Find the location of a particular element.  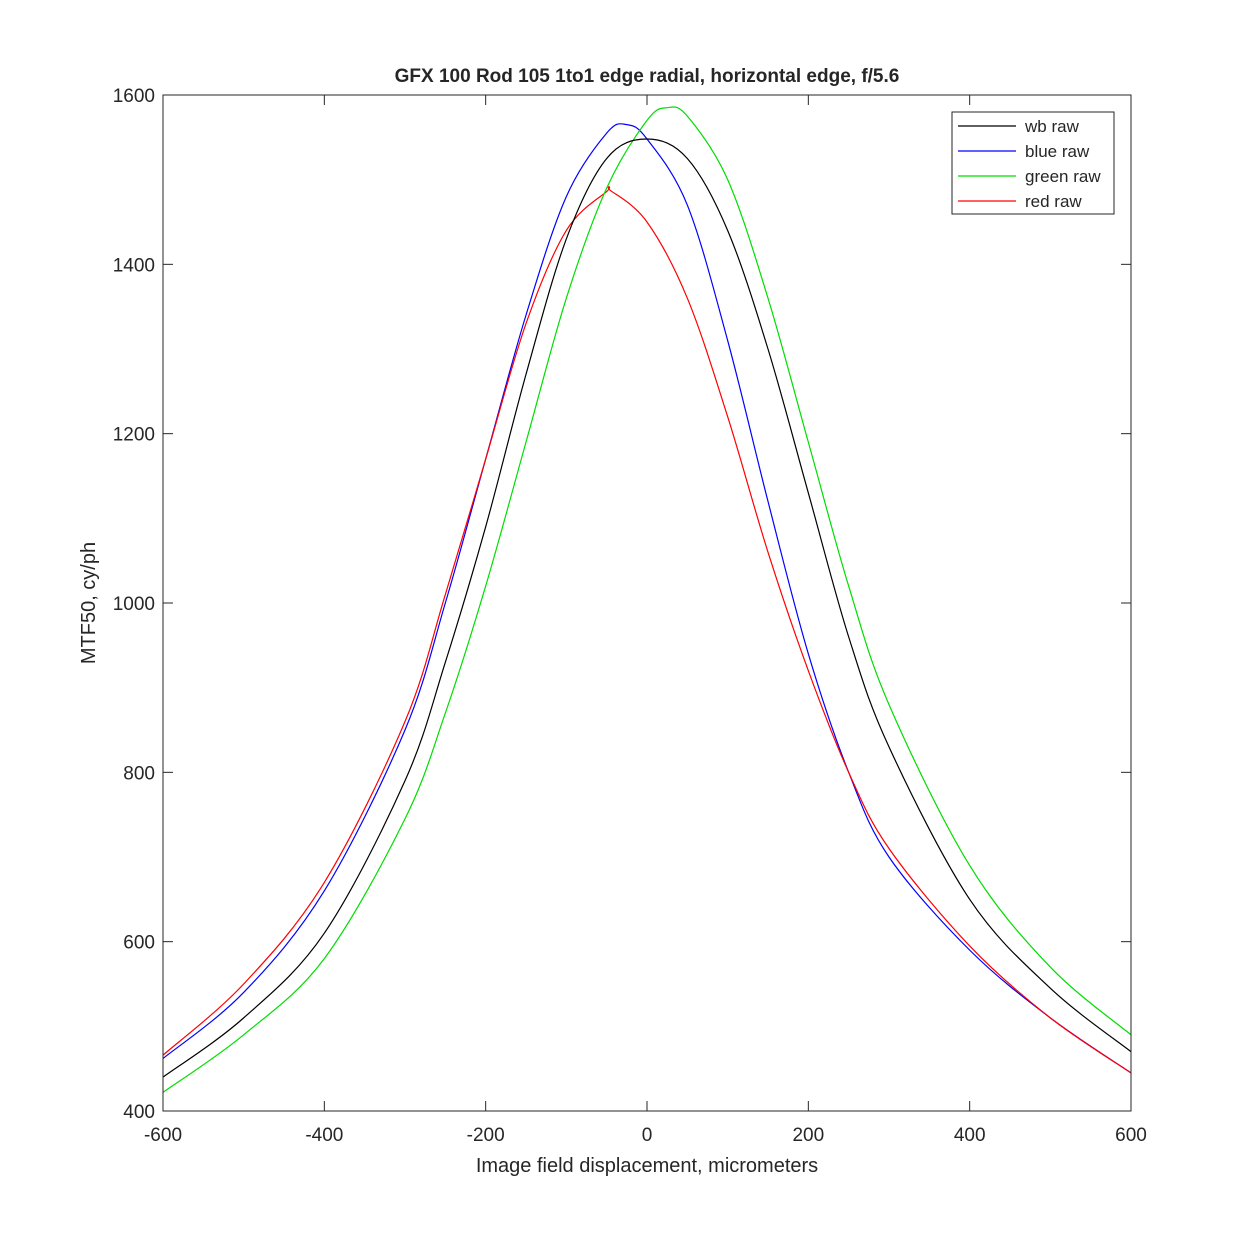

y-tick-label: 600 is located at coordinates (139, 943).